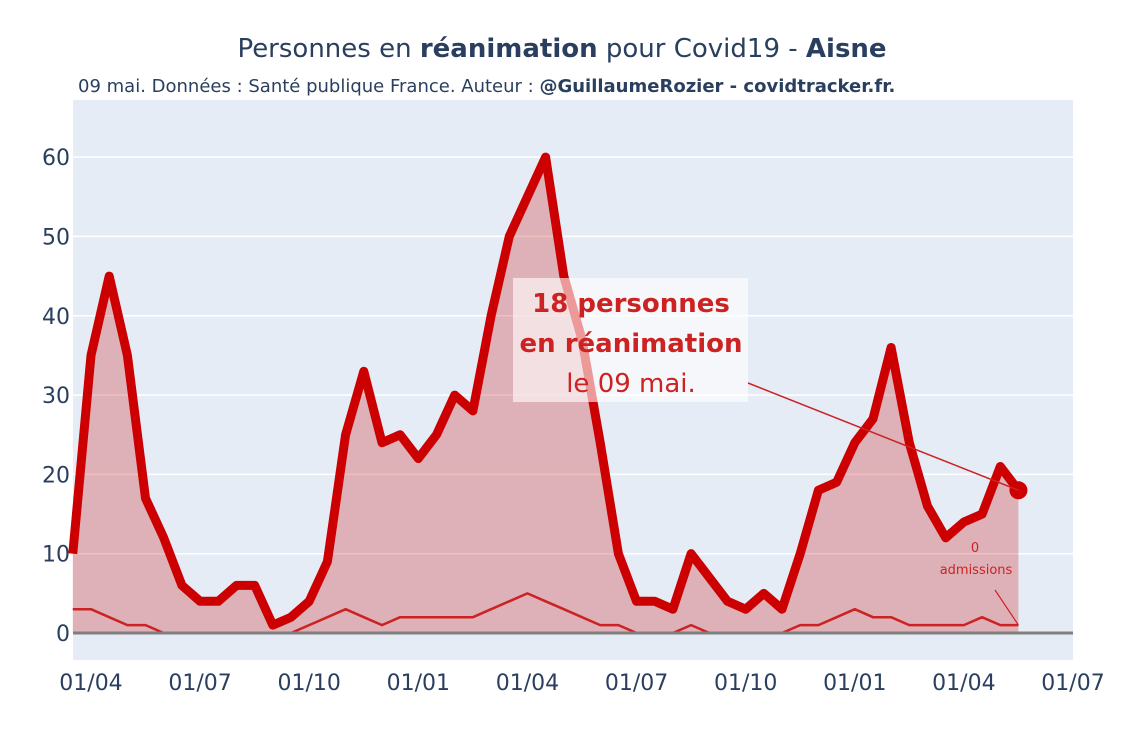 This screenshot has height=754, width=1125. Describe the element at coordinates (56, 475) in the screenshot. I see `y-tick-label: 20` at that location.